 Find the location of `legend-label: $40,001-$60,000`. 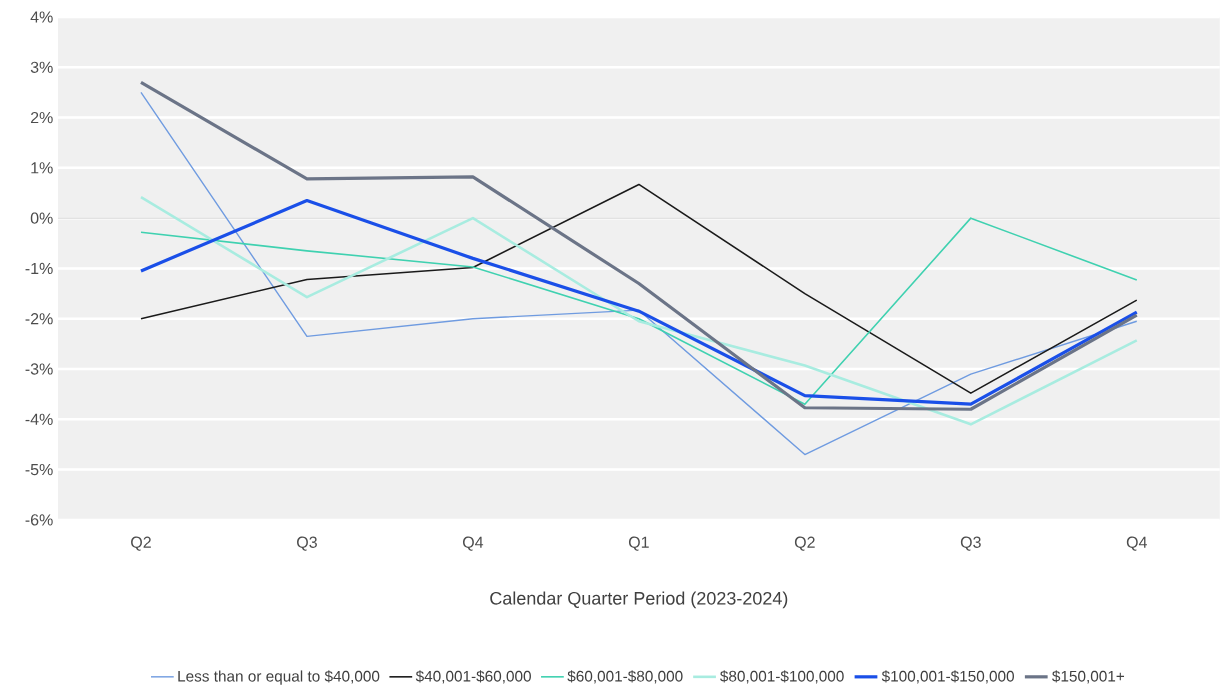

legend-label: $40,001-$60,000 is located at coordinates (473, 677).